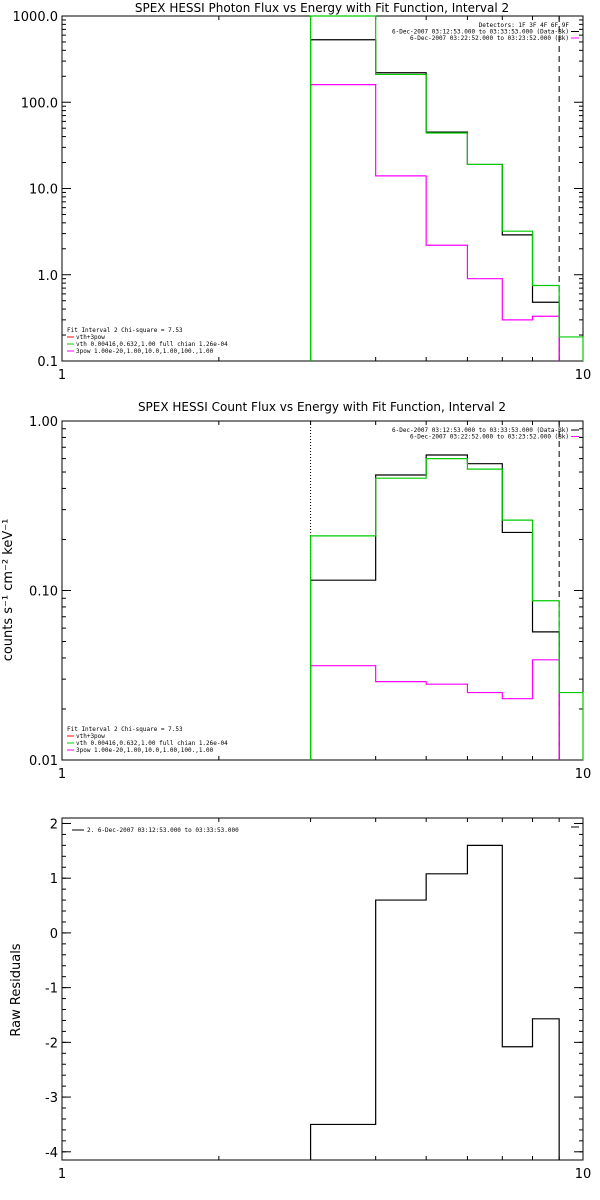 Image resolution: width=600 pixels, height=1200 pixels. What do you see at coordinates (16, 989) in the screenshot?
I see `y-axis-label: Raw Residuals` at bounding box center [16, 989].